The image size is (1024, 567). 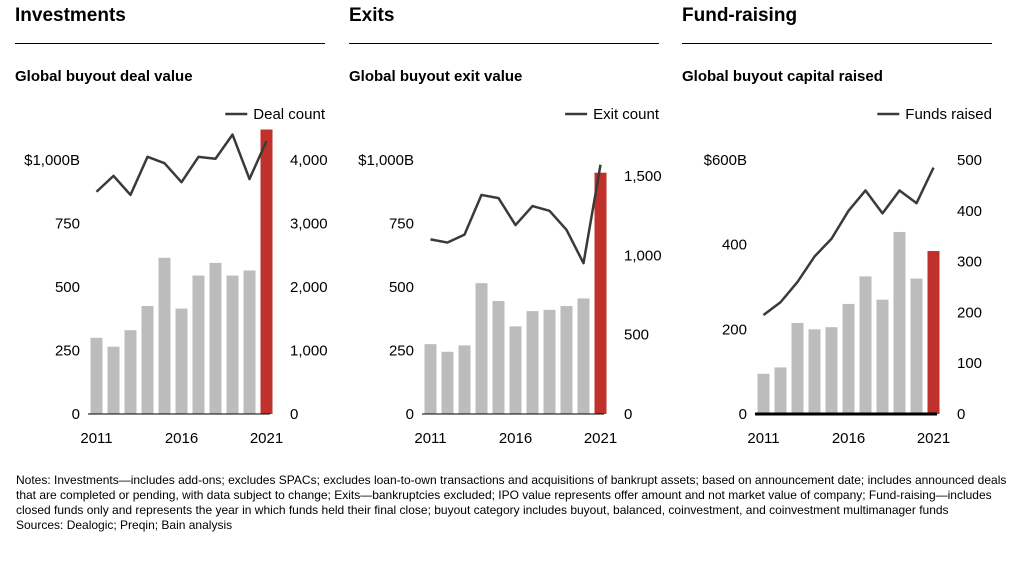 I want to click on left-axis-tick-label: 200, so click(x=734, y=329).